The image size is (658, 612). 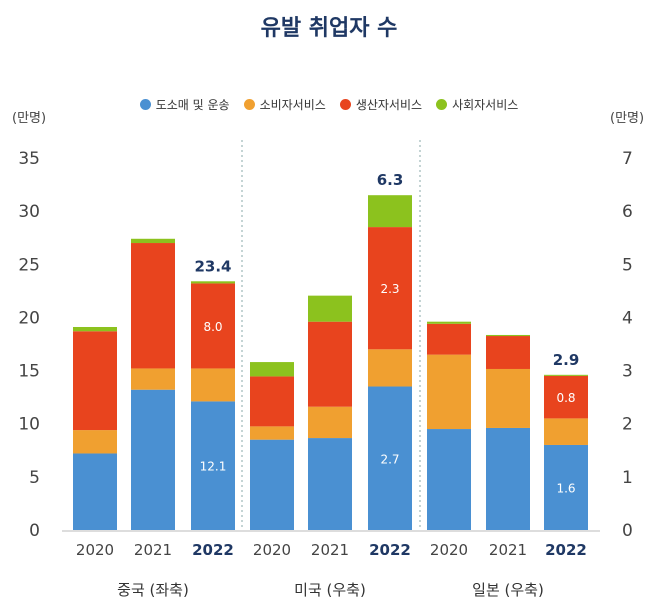 I want to click on segment-value-label: 0.8, so click(x=565, y=398).